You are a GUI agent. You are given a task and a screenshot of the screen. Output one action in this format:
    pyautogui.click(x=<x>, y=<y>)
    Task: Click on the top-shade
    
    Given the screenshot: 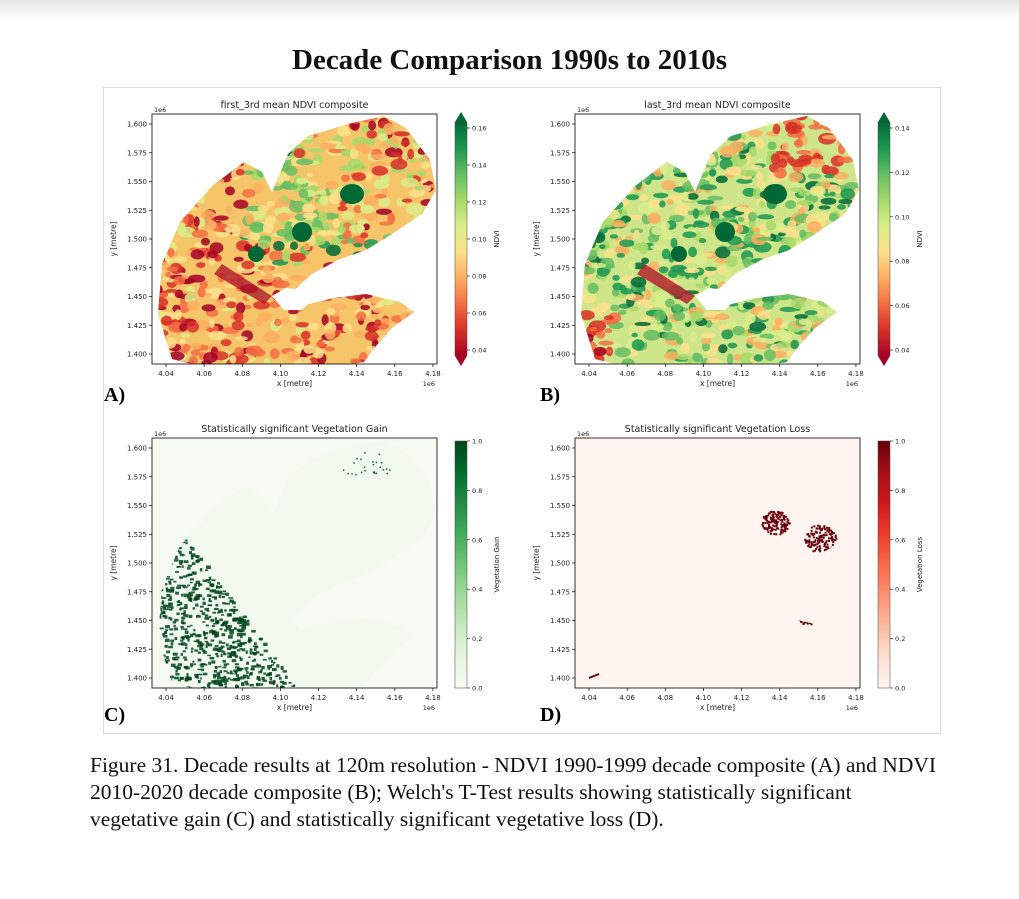 What is the action you would take?
    pyautogui.click(x=509, y=10)
    